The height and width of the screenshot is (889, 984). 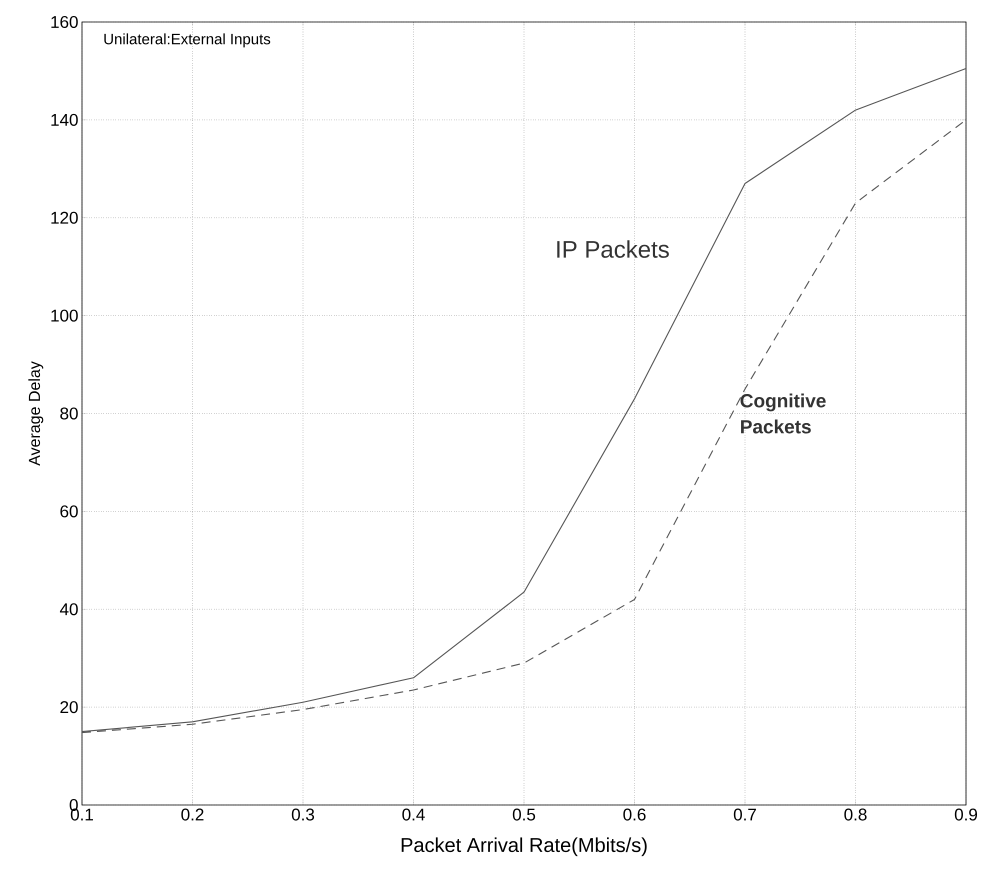 What do you see at coordinates (64, 22) in the screenshot?
I see `y-tick-label: 160` at bounding box center [64, 22].